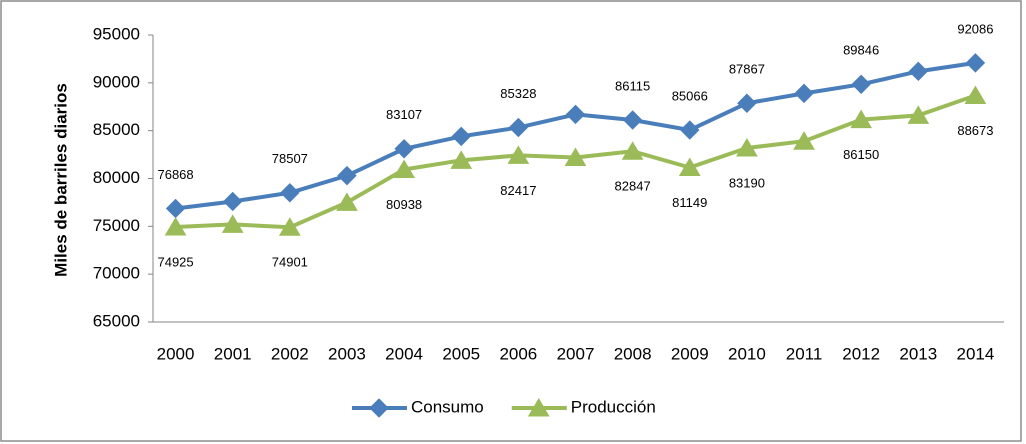 This screenshot has width=1026, height=444. What do you see at coordinates (175, 174) in the screenshot?
I see `data-label: 76868` at bounding box center [175, 174].